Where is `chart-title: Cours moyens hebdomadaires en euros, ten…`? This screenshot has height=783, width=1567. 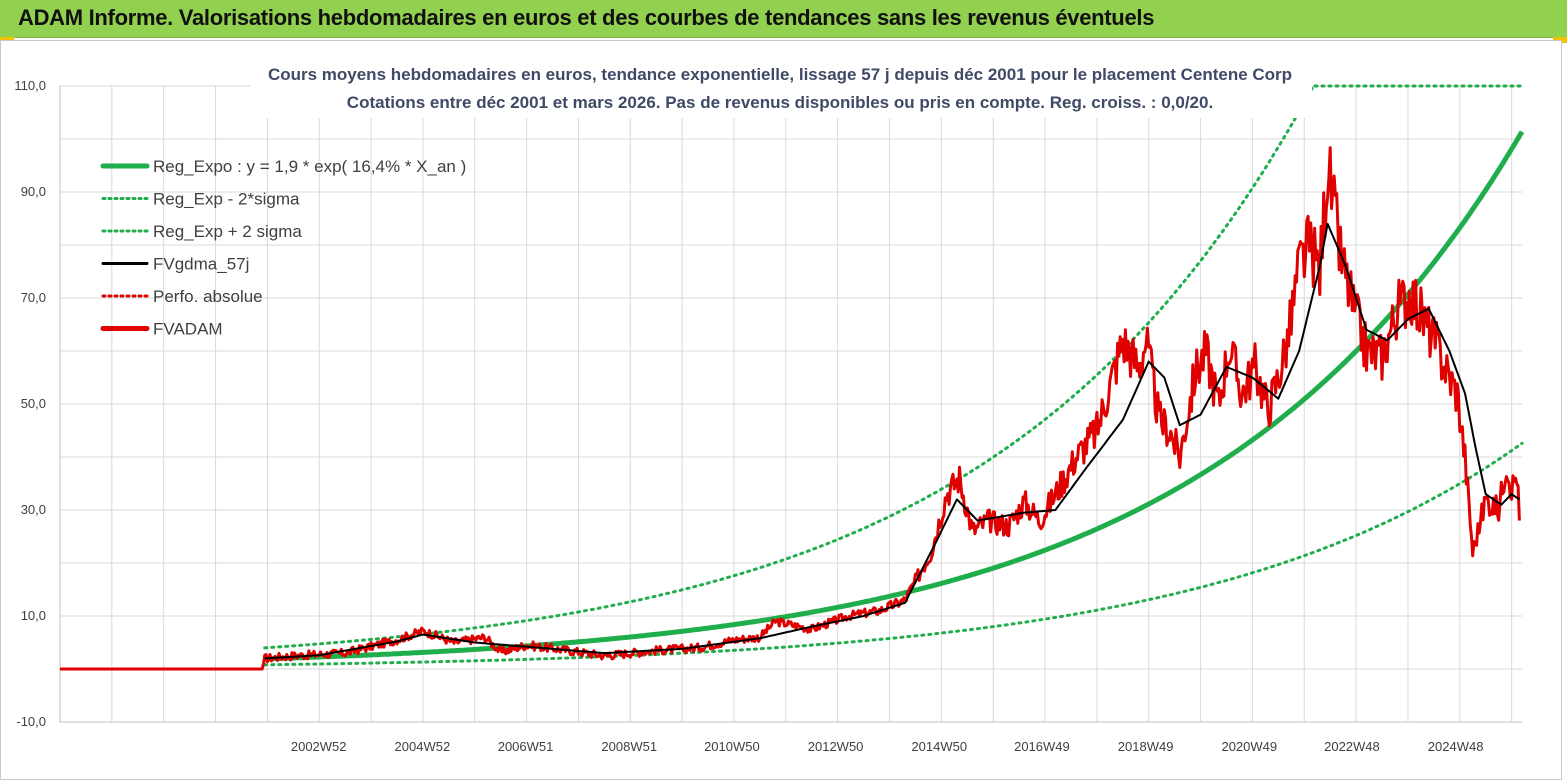 chart-title: Cours moyens hebdomadaires en euros, ten… is located at coordinates (780, 74).